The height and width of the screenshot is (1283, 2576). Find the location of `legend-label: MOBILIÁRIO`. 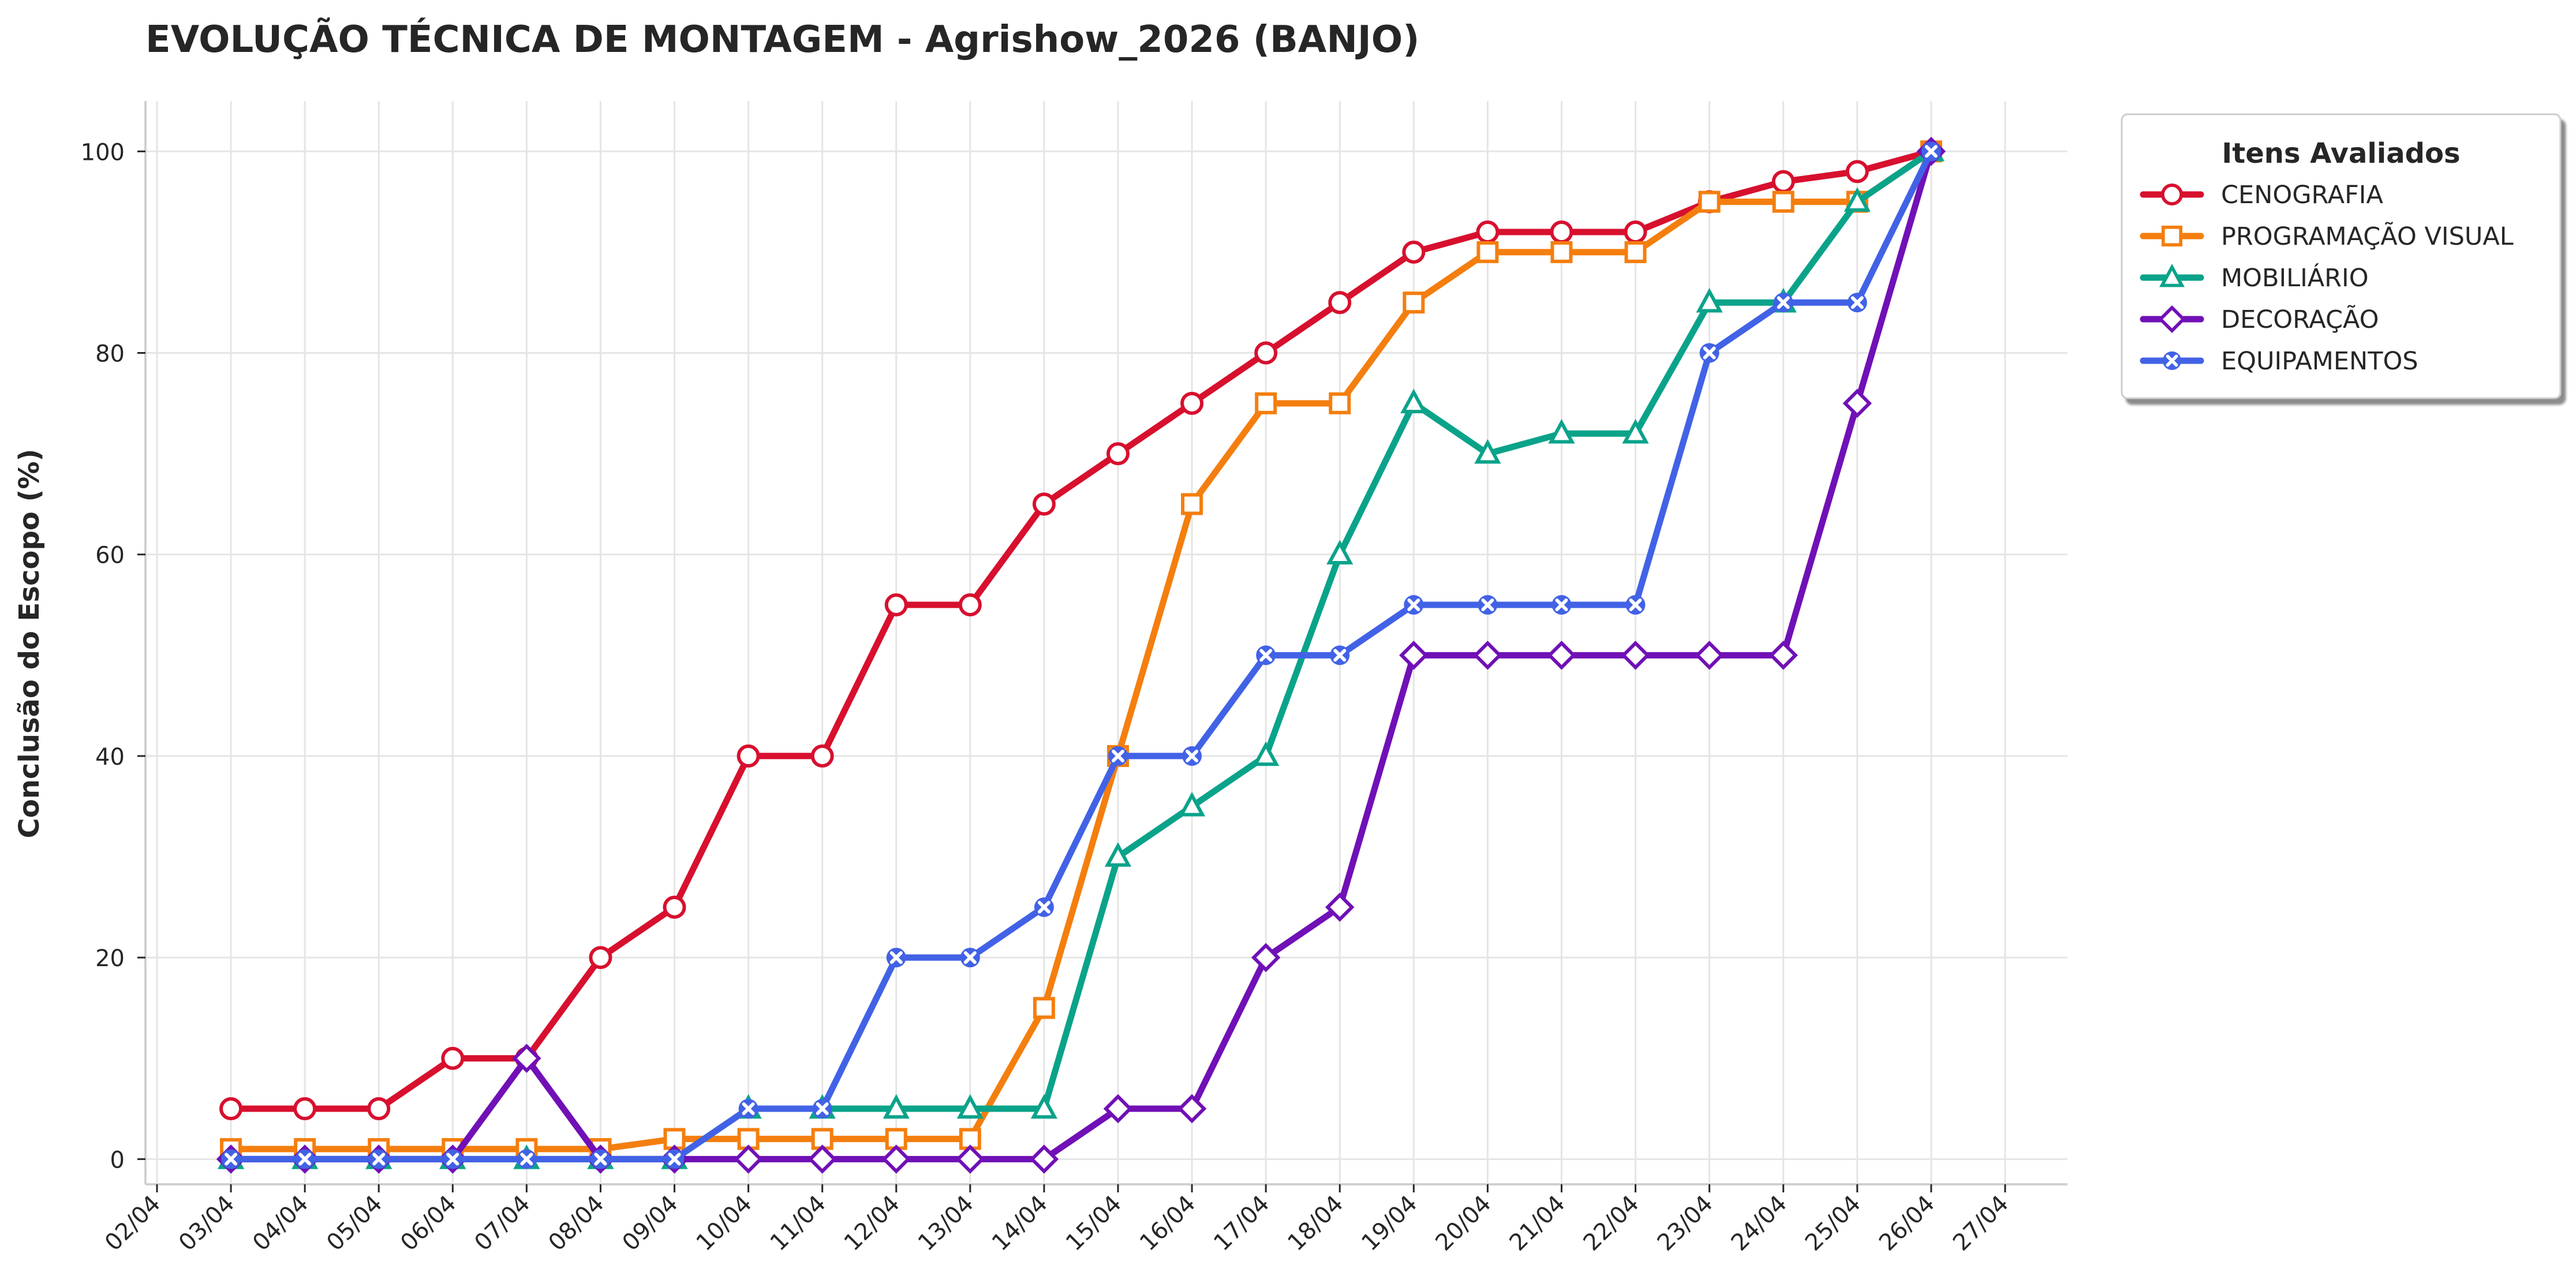

legend-label: MOBILIÁRIO is located at coordinates (2295, 278).